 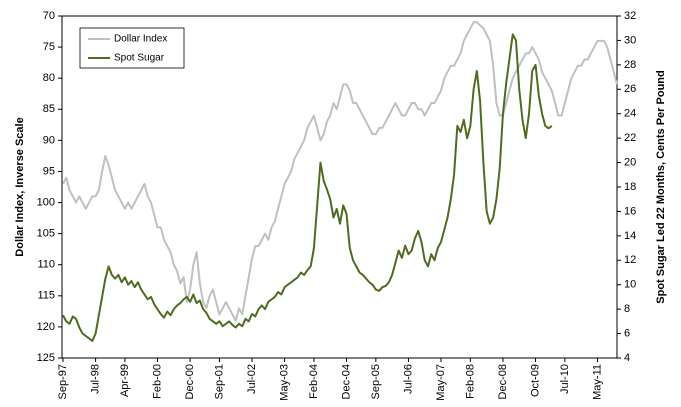 I want to click on y2-tick-label: 30, so click(x=630, y=40).